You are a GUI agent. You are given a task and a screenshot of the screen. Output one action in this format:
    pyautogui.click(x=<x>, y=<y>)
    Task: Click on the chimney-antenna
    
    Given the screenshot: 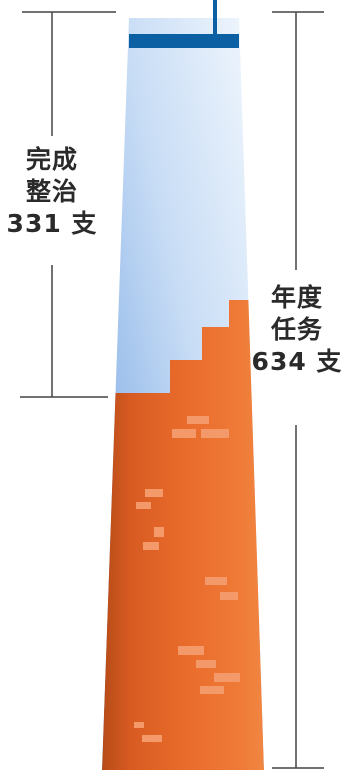 What is the action you would take?
    pyautogui.click(x=215, y=17)
    